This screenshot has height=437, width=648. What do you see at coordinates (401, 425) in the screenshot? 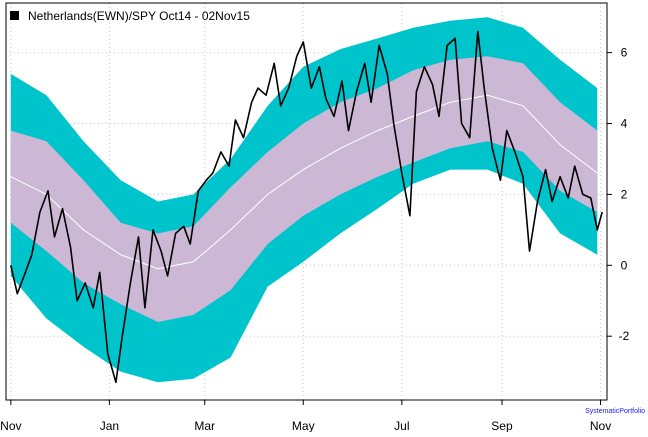
I see `x-tick-label: Jul` at bounding box center [401, 425].